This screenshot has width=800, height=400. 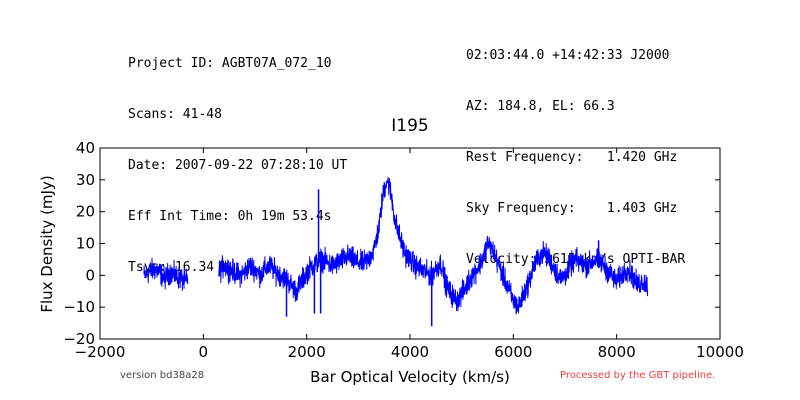 What do you see at coordinates (47, 243) in the screenshot?
I see `y-axis-label: Flux Density (mJy)` at bounding box center [47, 243].